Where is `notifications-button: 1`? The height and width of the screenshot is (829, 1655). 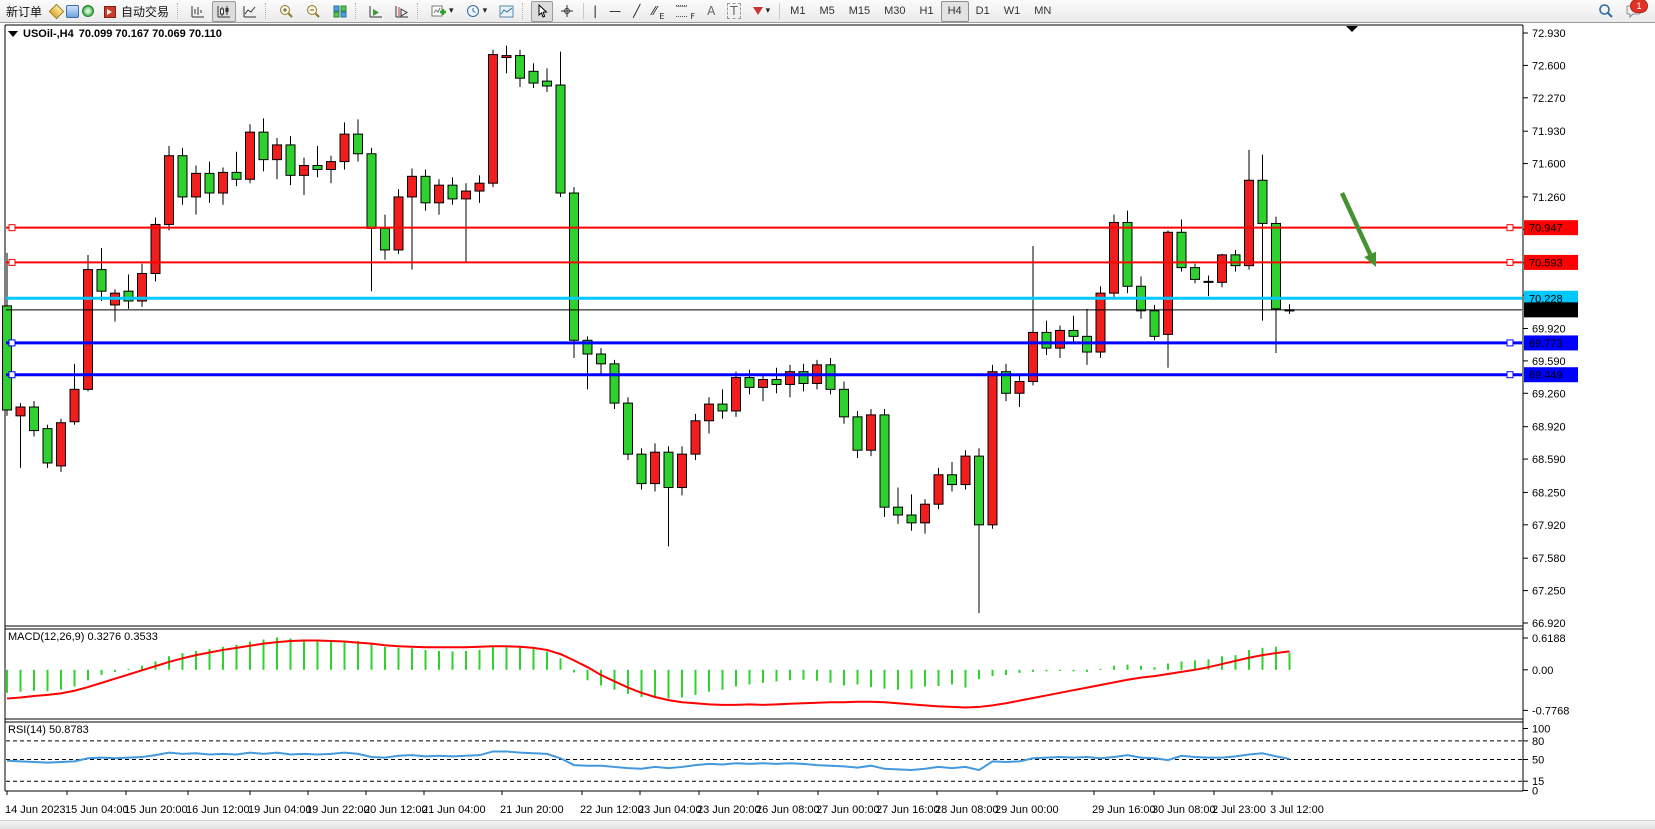 notifications-button: 1 is located at coordinates (1634, 11).